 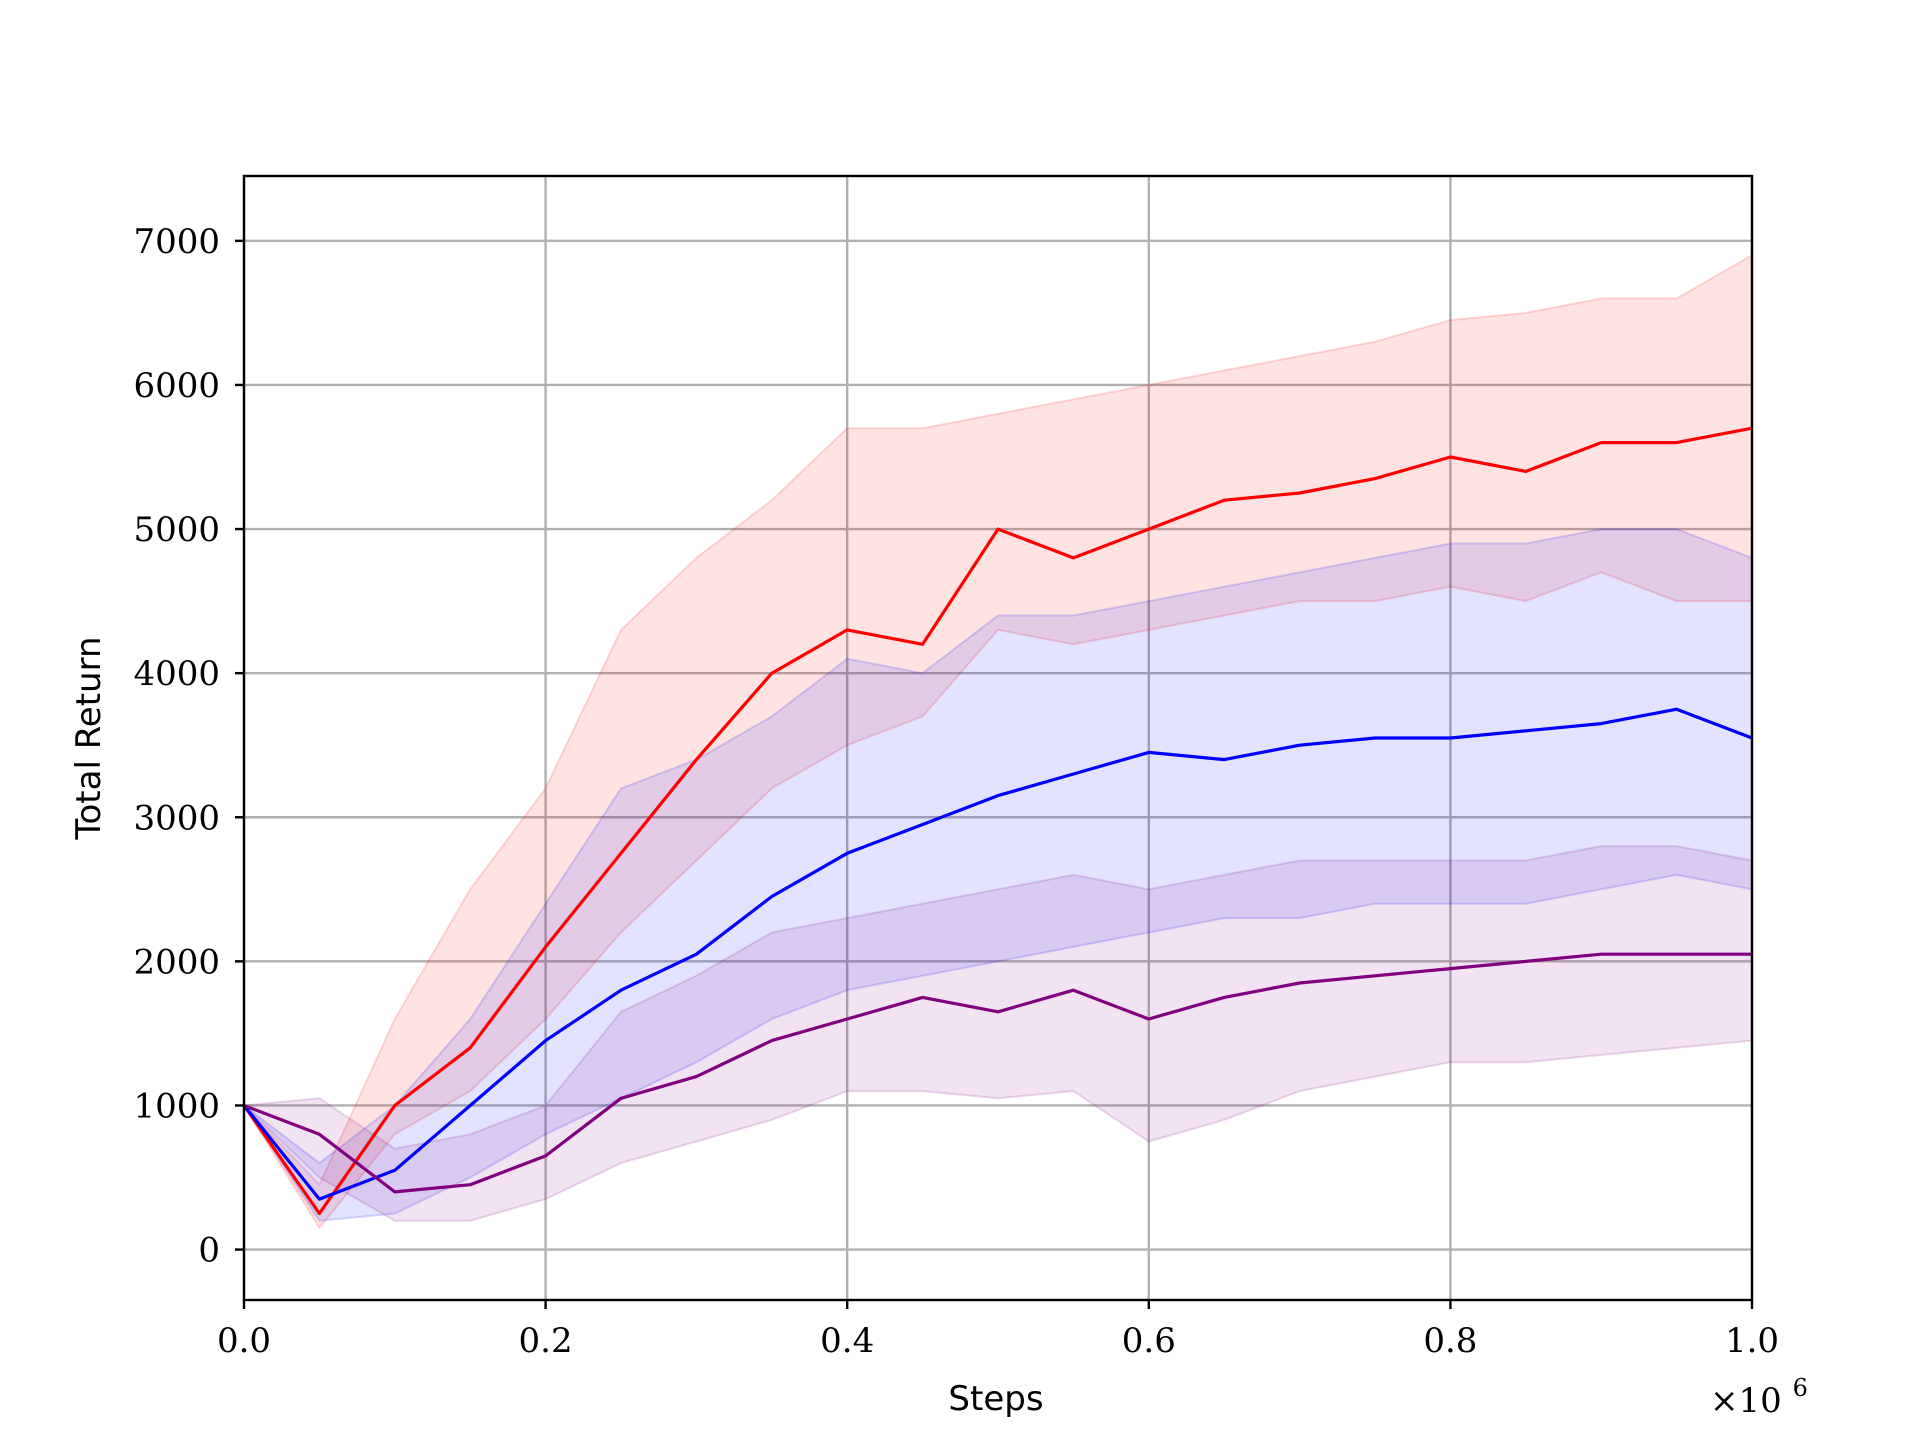 I want to click on y-tick-label: 6000, so click(x=176, y=386).